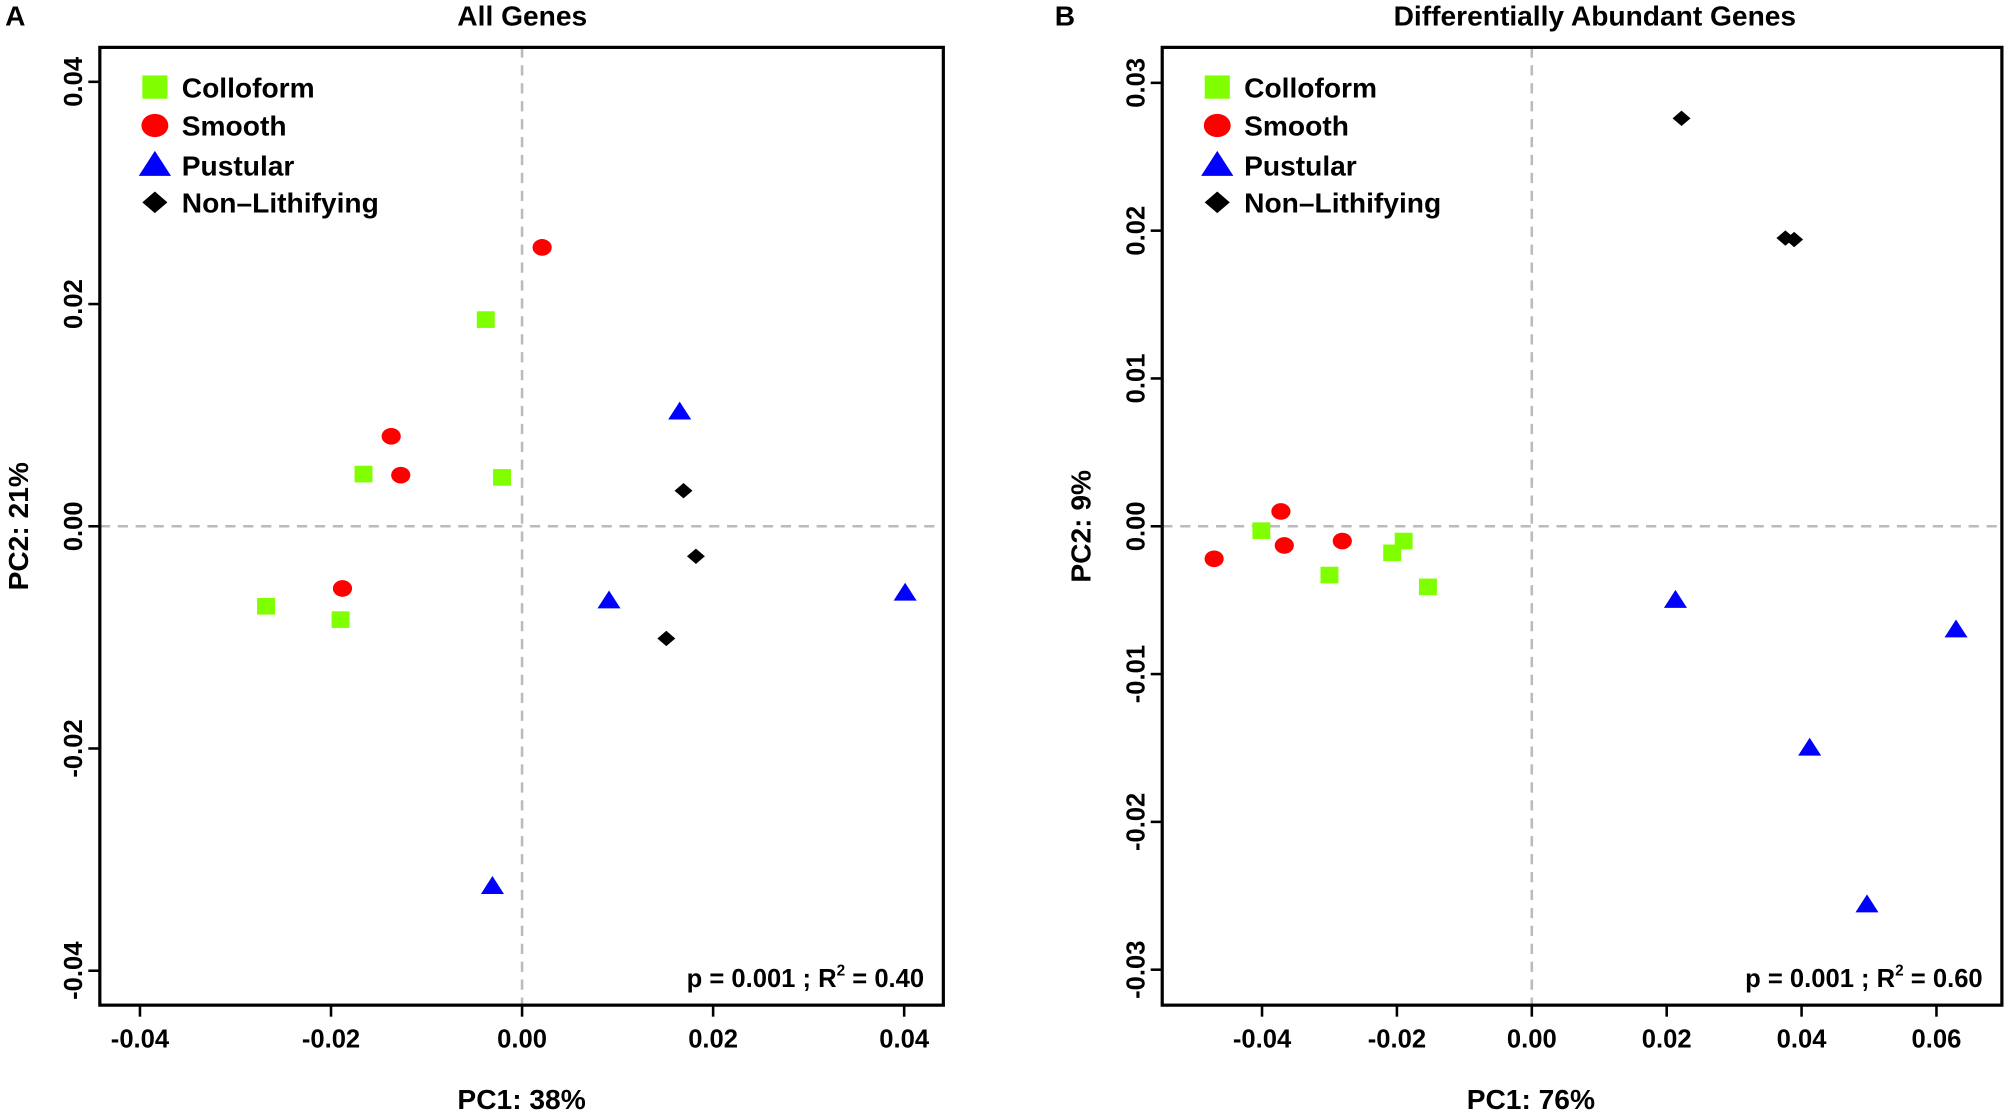 This screenshot has height=1114, width=2007. I want to click on y-tick-label: -0.04, so click(74, 970).